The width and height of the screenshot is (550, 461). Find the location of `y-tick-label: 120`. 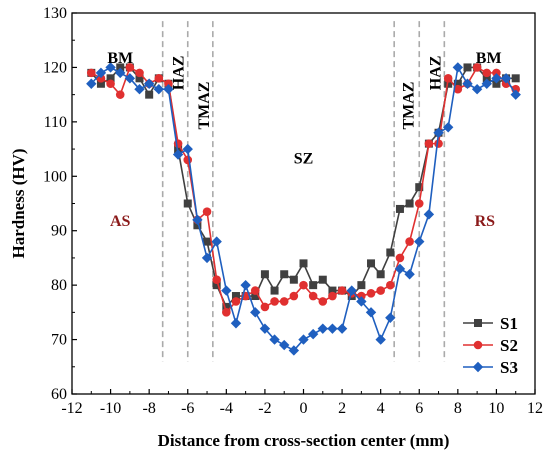

y-tick-label: 120 is located at coordinates (55, 67).